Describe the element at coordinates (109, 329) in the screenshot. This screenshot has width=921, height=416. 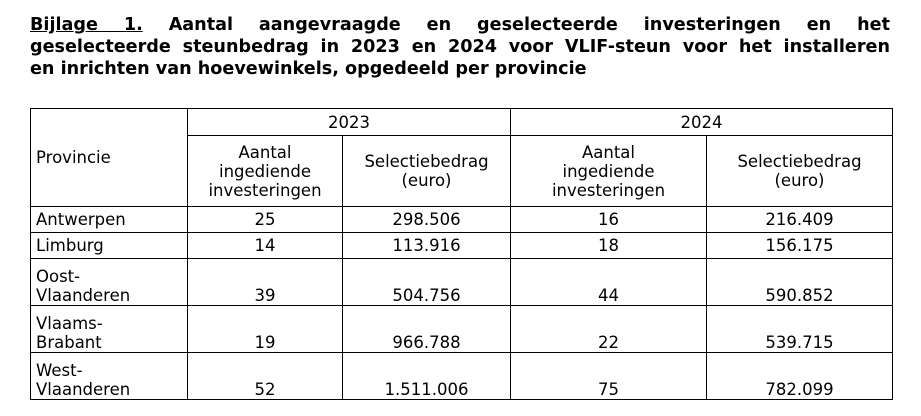
I see `province-name: Vlaams- Brabant` at that location.